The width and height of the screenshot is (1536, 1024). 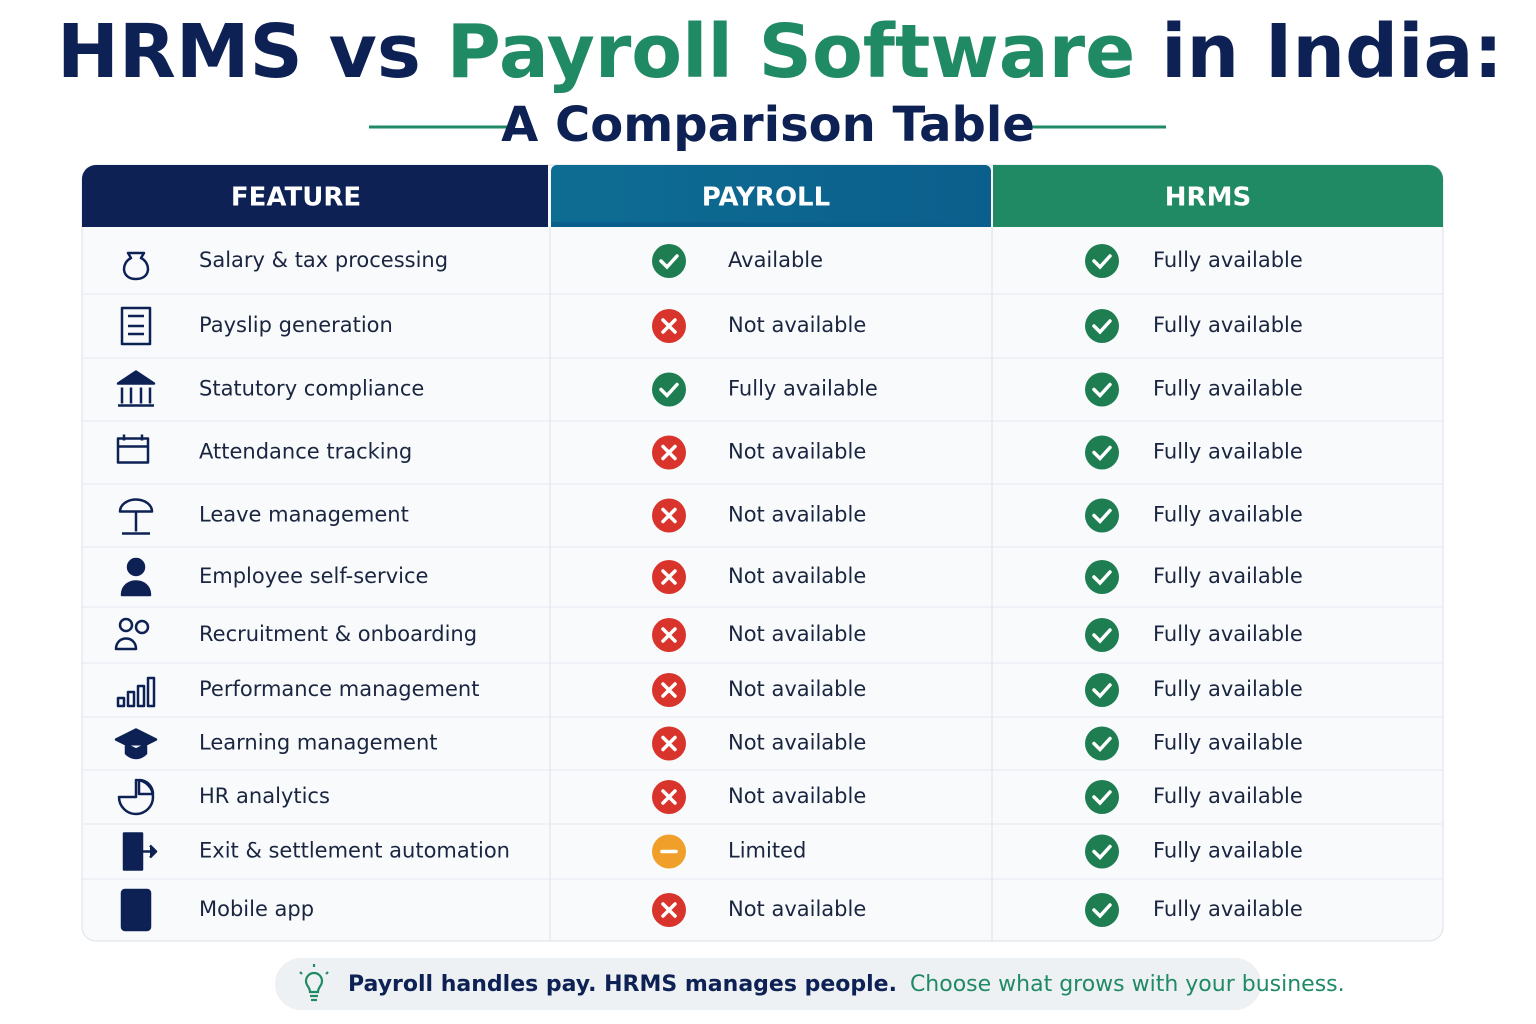 I want to click on feature-label: Employee self-service, so click(x=313, y=576).